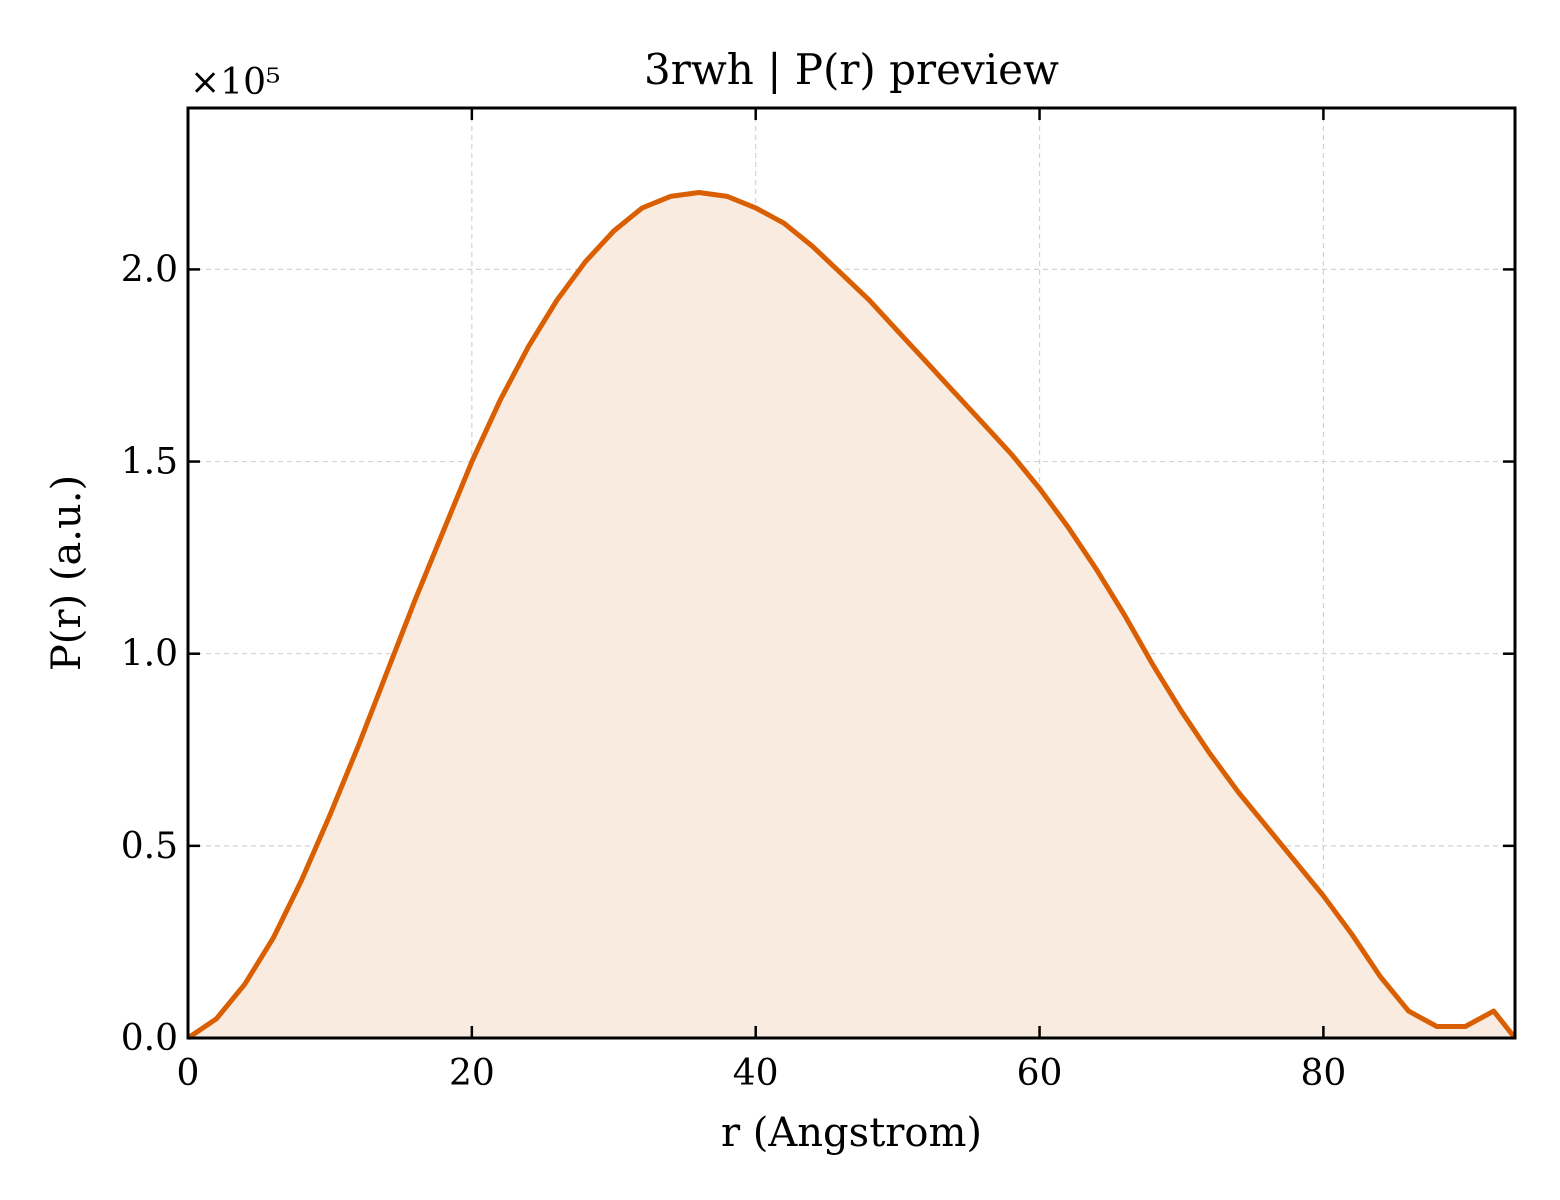 This screenshot has height=1200, width=1560. Describe the element at coordinates (149, 1038) in the screenshot. I see `y-tick-label: 0.0` at that location.